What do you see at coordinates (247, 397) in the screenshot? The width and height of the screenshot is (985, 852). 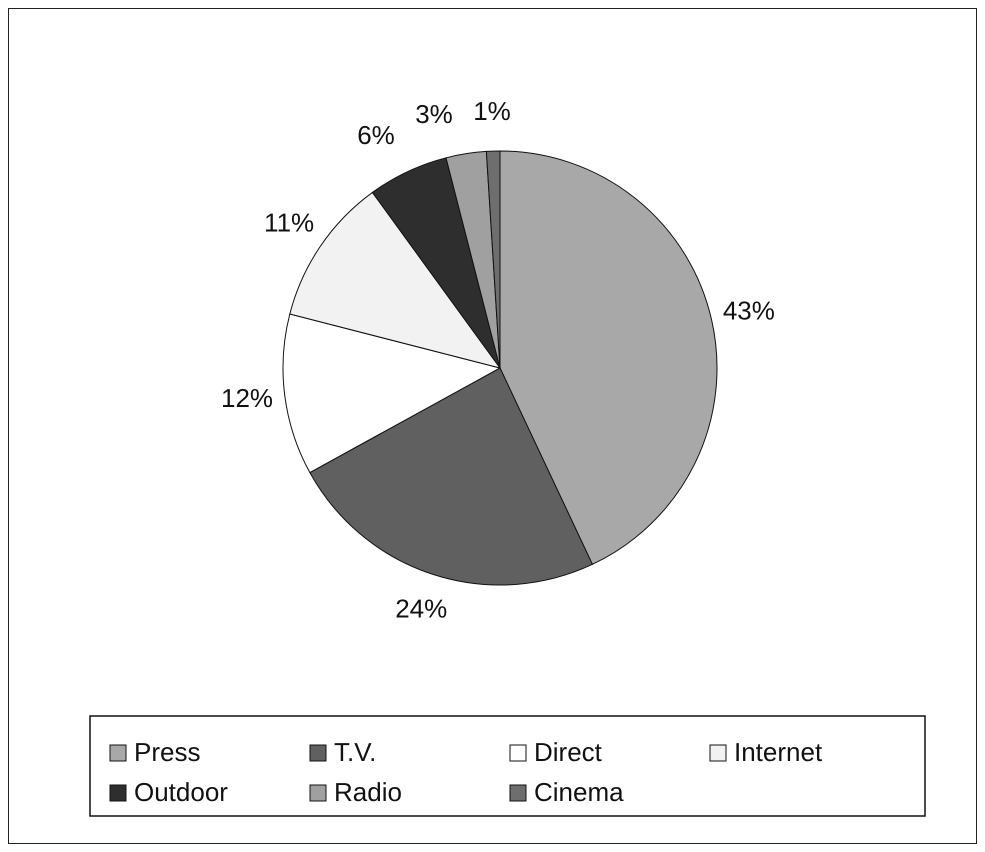 I see `data-label: 12%` at bounding box center [247, 397].